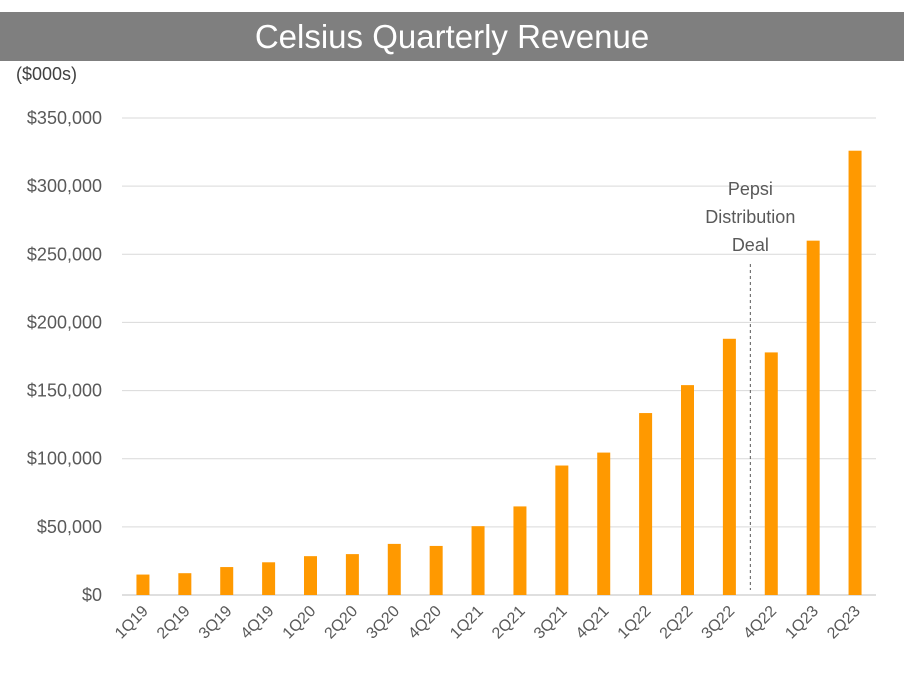  What do you see at coordinates (750, 384) in the screenshot?
I see `annotation: Pepsi Distribution Deal` at bounding box center [750, 384].